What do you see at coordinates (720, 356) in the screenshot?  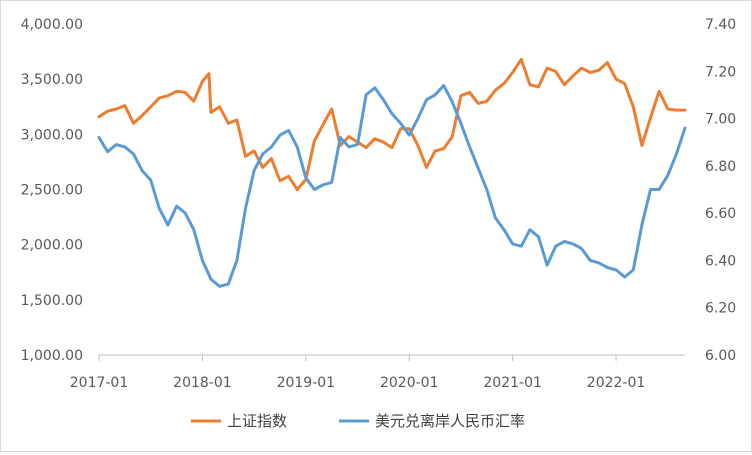 I see `right-tick-label: 6.00` at bounding box center [720, 356].